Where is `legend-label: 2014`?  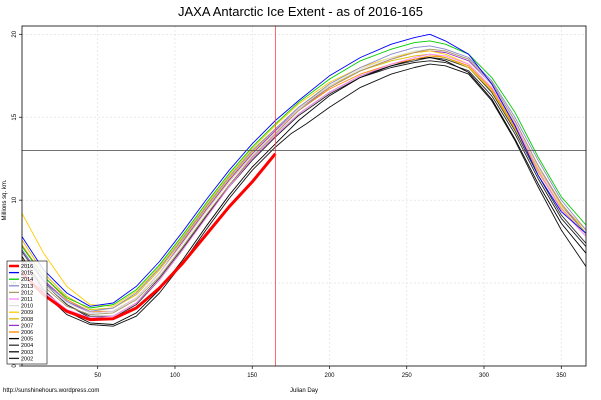
legend-label: 2014 is located at coordinates (27, 280).